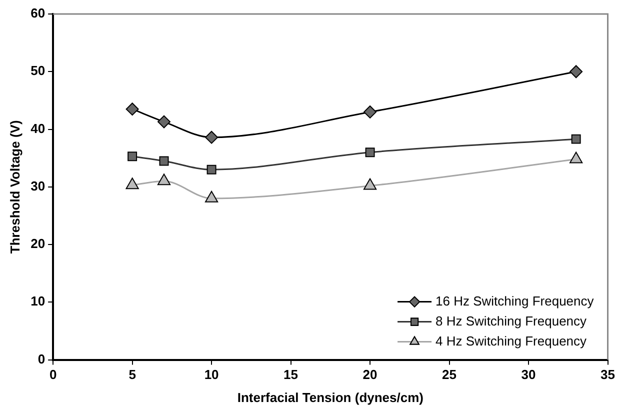  Describe the element at coordinates (370, 374) in the screenshot. I see `x-tick-label: 20` at that location.